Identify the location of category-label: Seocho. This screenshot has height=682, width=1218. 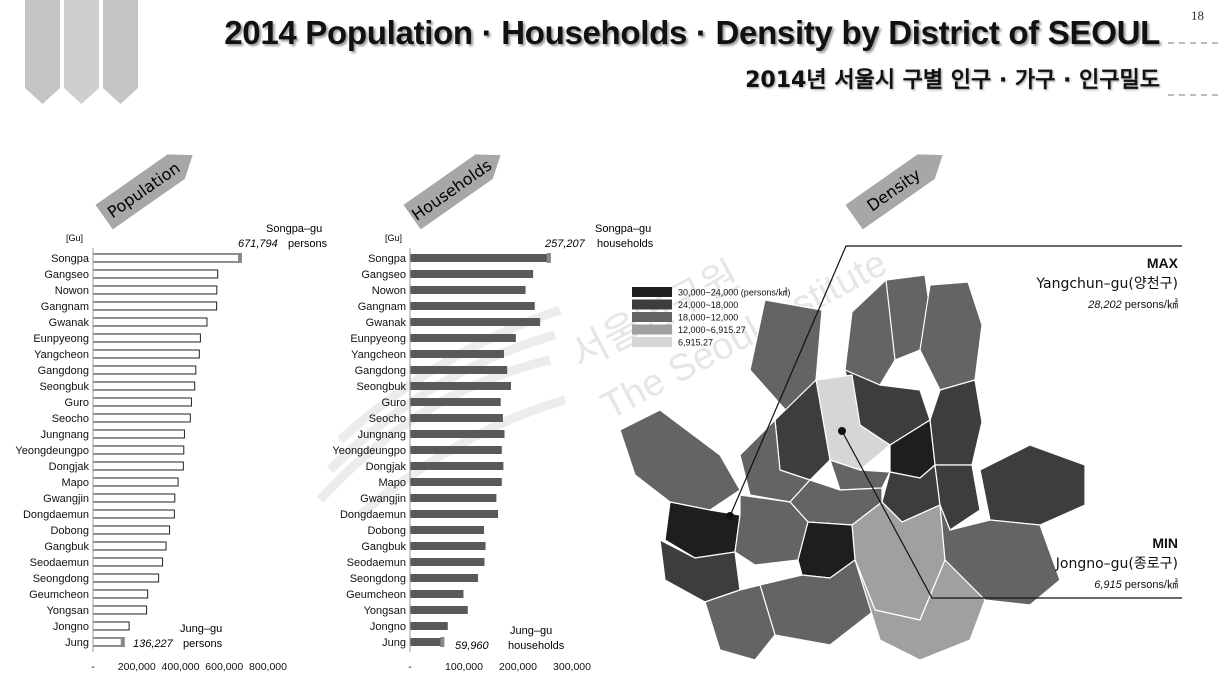
(387, 419).